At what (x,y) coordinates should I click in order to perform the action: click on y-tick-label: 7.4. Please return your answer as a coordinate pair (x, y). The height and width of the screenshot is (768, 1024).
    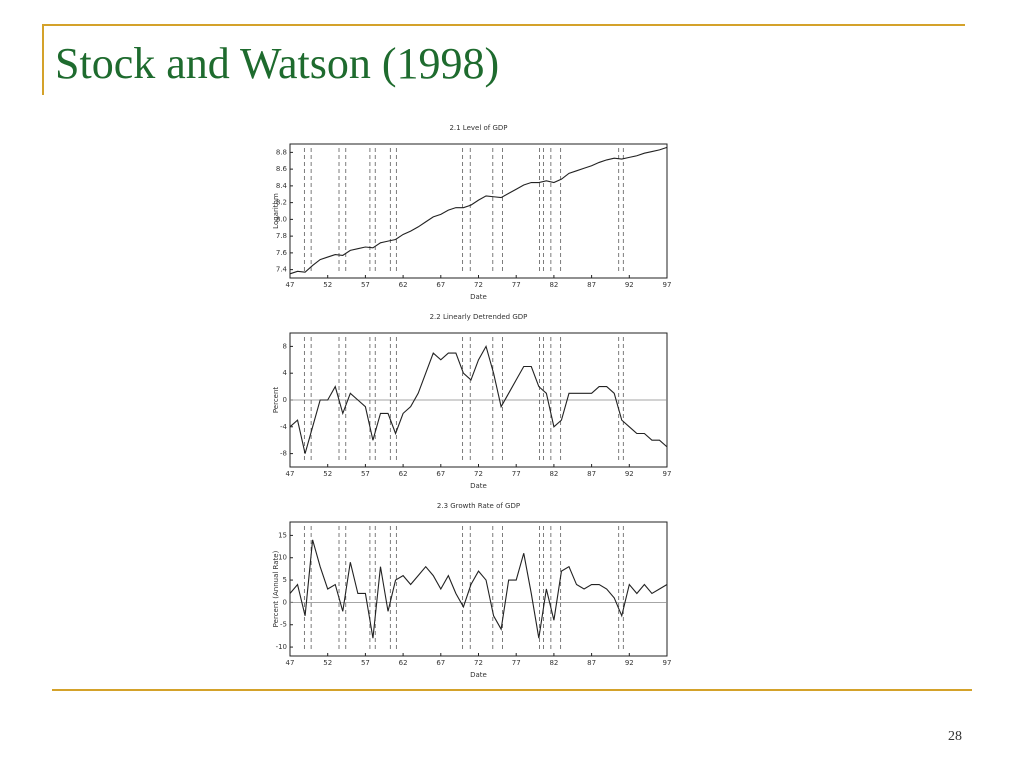
    Looking at the image, I should click on (282, 270).